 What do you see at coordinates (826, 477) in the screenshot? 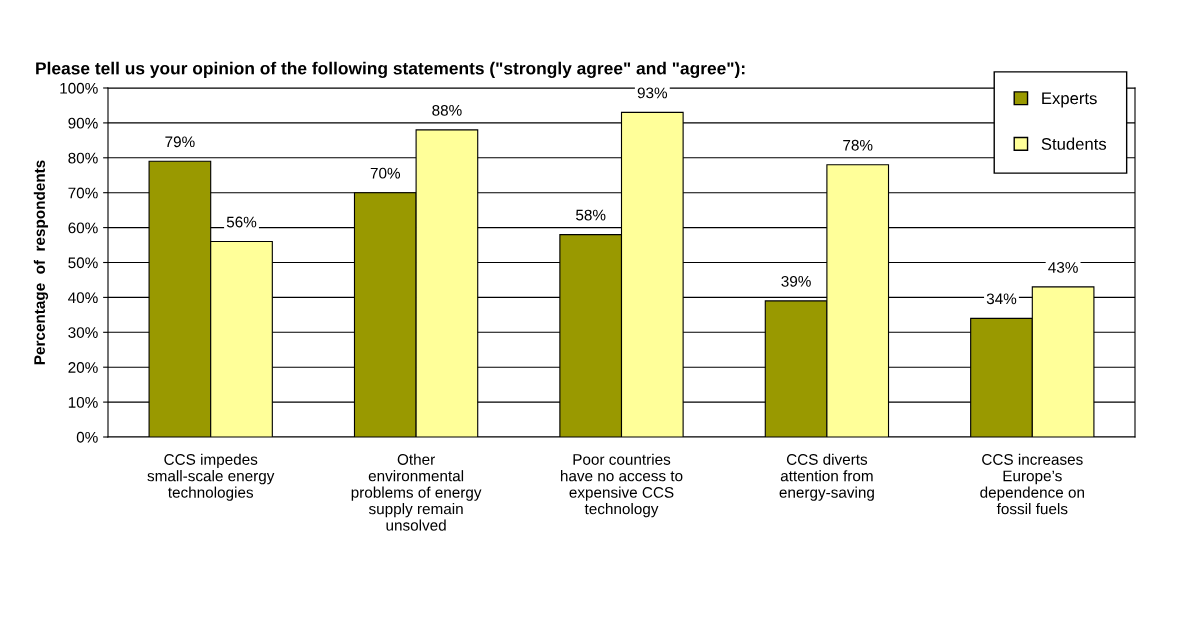
I see `x-tick-label: CCS diverts attention from energy-saving` at bounding box center [826, 477].